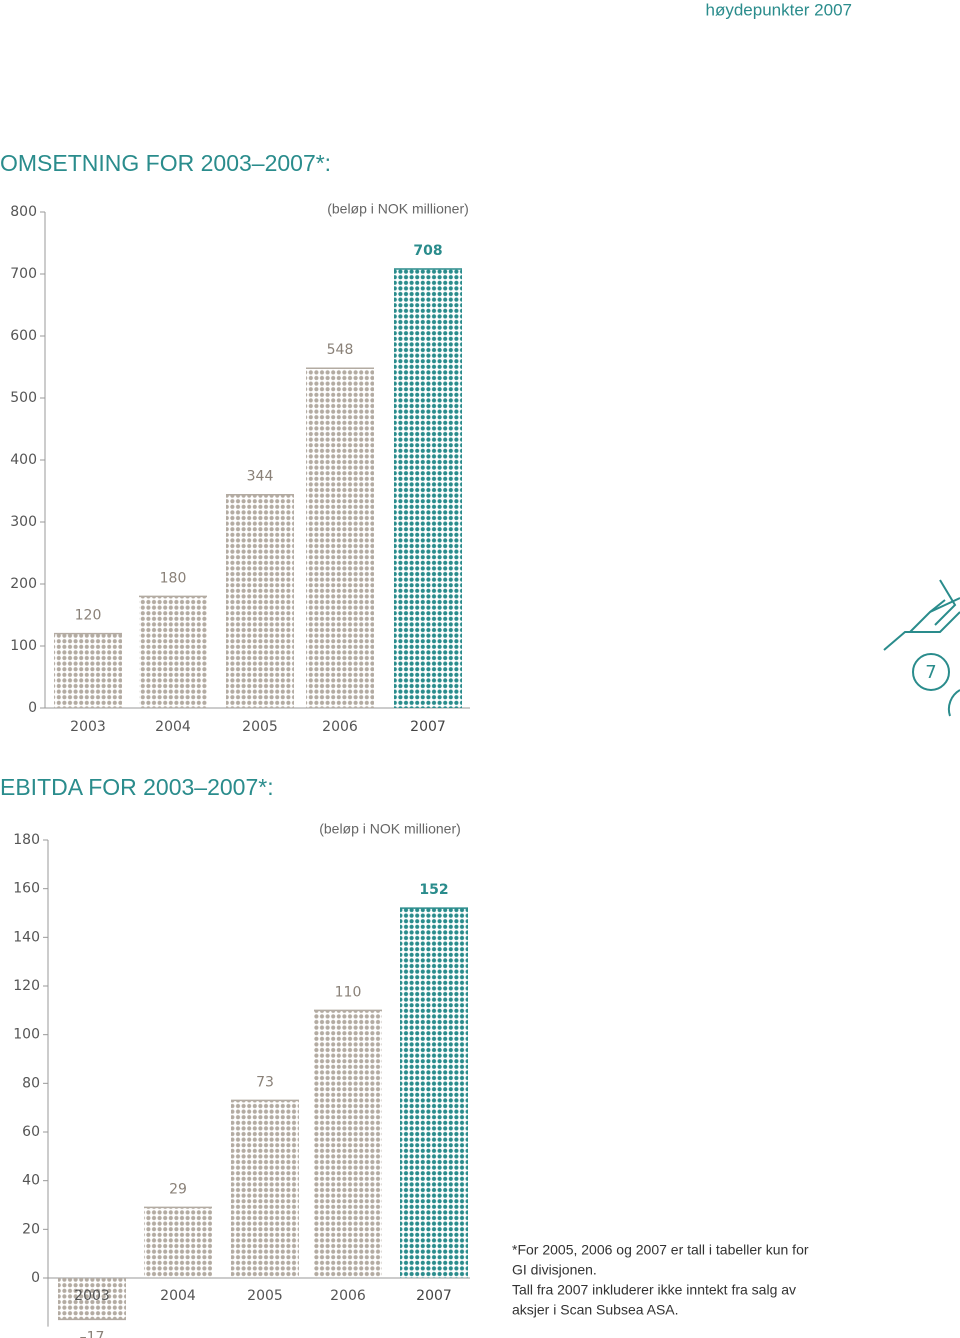 The image size is (960, 1338). What do you see at coordinates (930, 672) in the screenshot?
I see `page-number: 7` at bounding box center [930, 672].